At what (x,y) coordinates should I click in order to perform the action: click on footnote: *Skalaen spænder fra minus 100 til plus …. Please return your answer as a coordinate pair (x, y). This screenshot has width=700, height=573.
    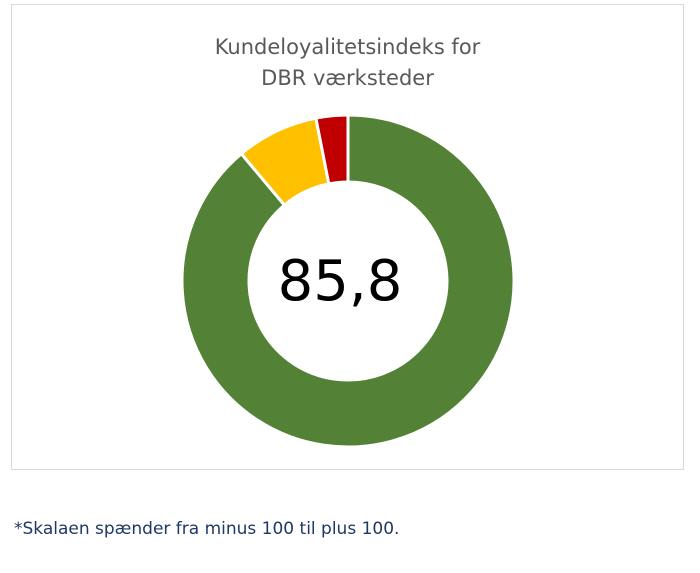
    Looking at the image, I should click on (207, 529).